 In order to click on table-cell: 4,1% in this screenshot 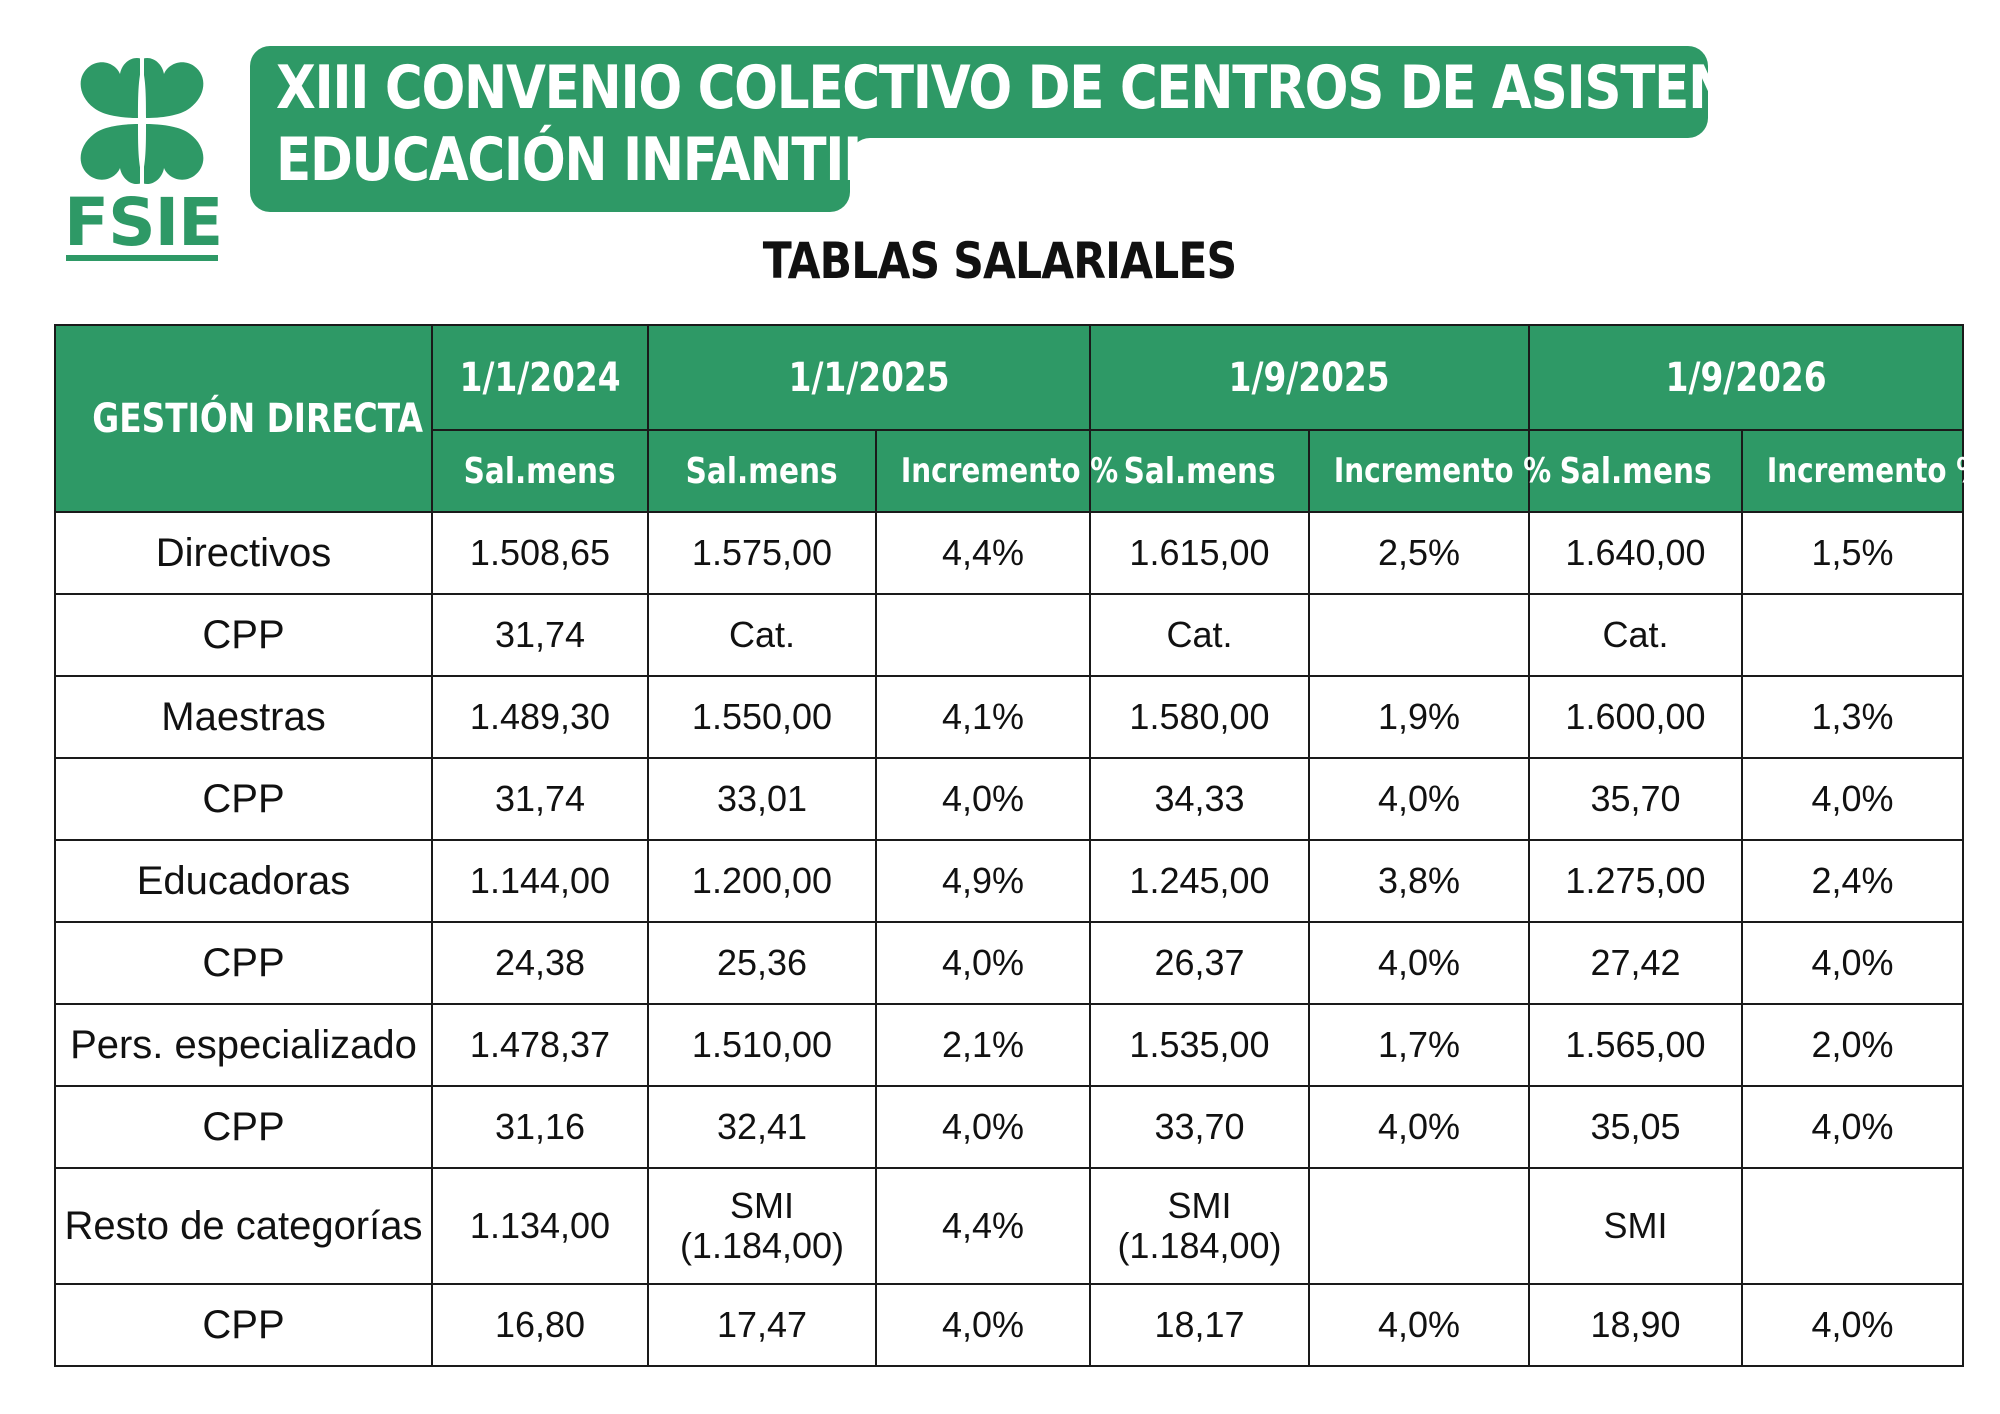, I will do `click(983, 717)`.